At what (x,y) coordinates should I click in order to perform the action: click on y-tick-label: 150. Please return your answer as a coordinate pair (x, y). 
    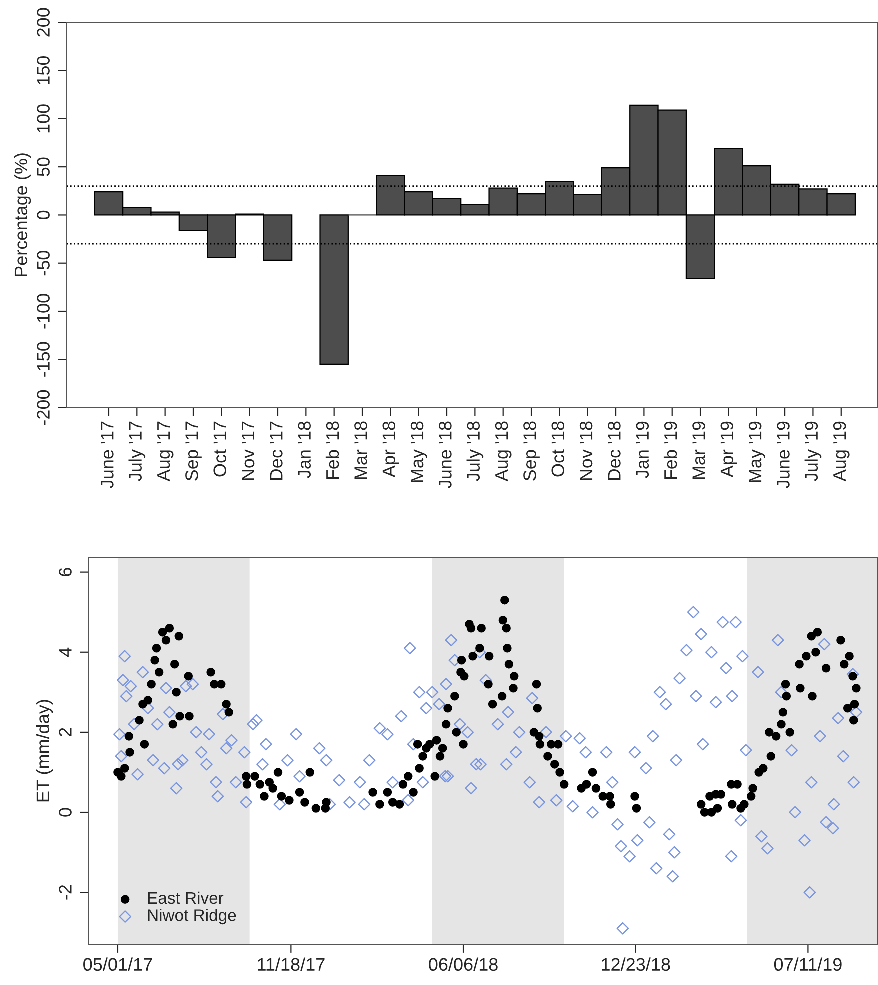
    Looking at the image, I should click on (43, 70).